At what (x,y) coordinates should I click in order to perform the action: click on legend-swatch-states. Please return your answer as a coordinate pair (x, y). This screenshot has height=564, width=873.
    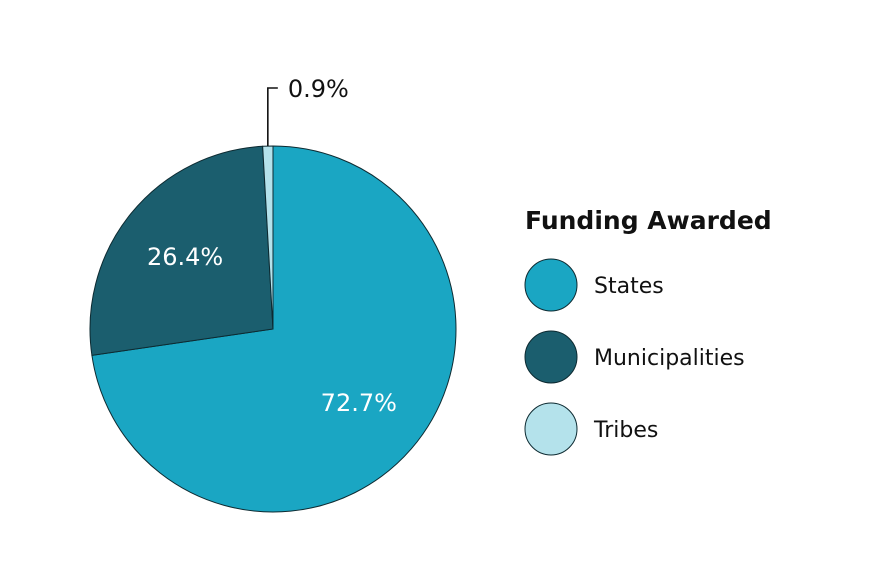
    Looking at the image, I should click on (551, 285).